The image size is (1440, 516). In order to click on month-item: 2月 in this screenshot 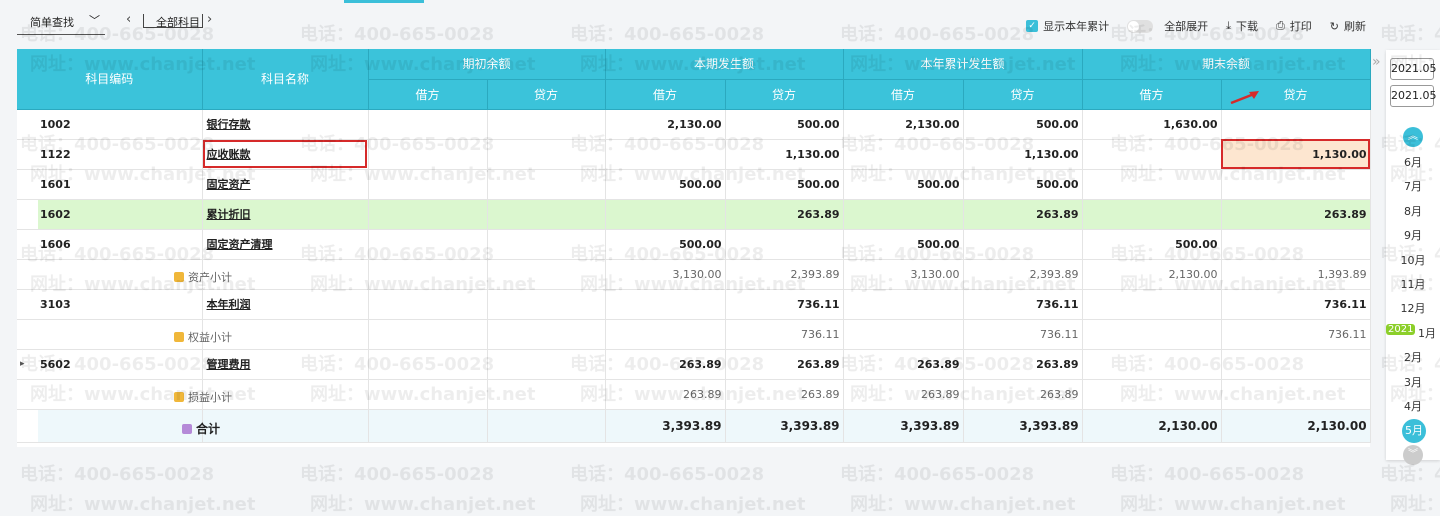, I will do `click(1413, 358)`.